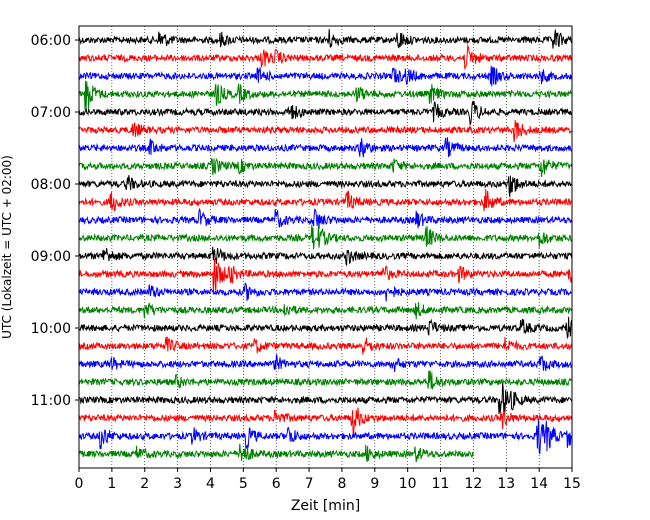 The image size is (650, 520). I want to click on x-tick-label: 1, so click(111, 484).